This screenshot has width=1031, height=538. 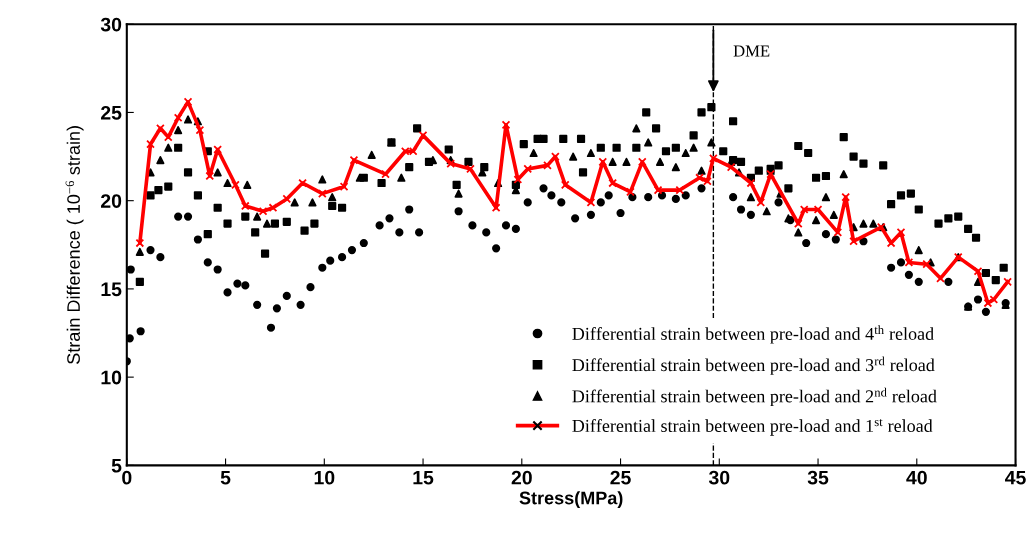 I want to click on y-tick-label: 15, so click(x=111, y=289).